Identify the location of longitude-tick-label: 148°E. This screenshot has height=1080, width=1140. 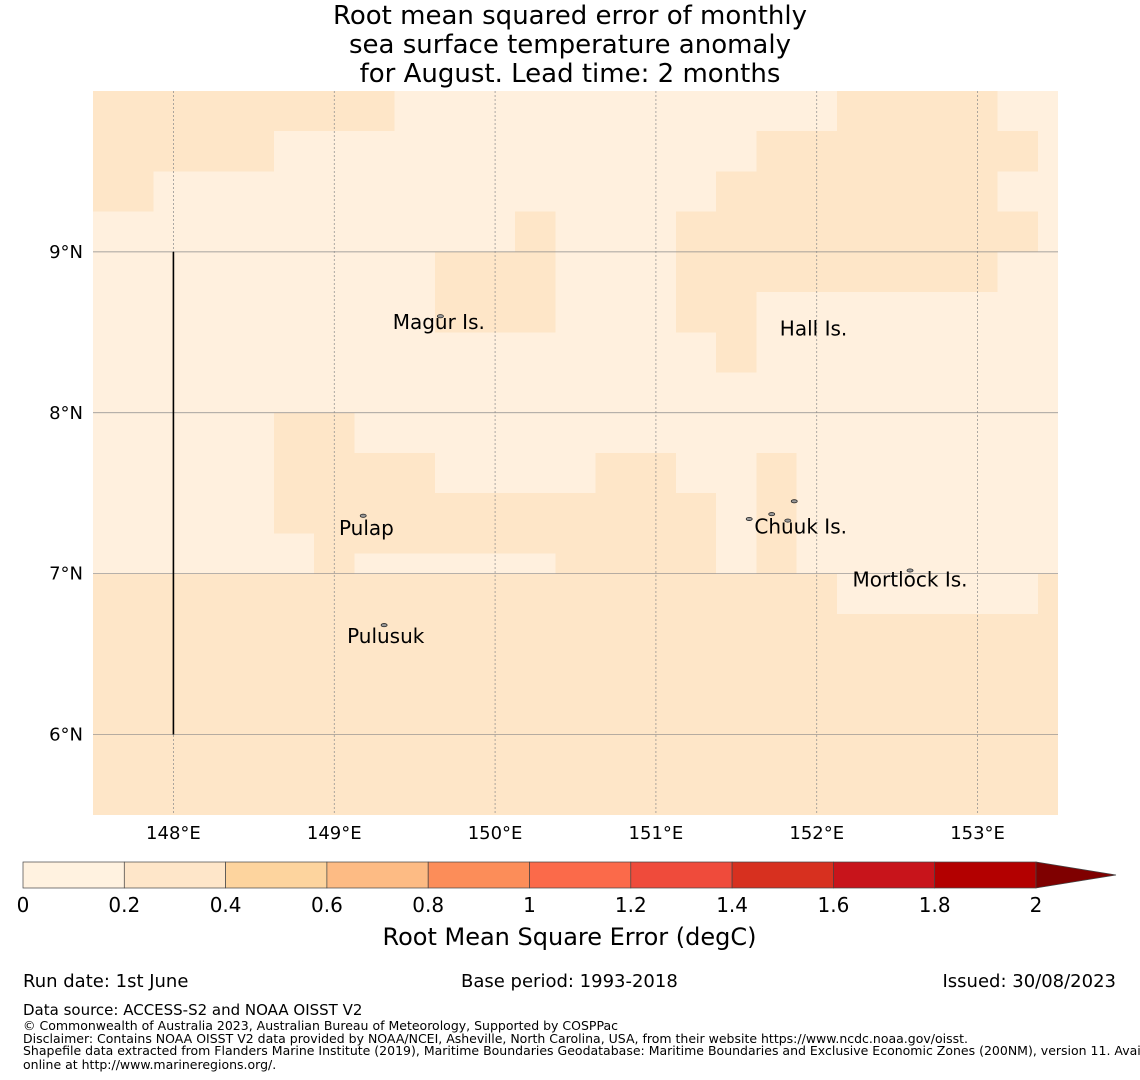
(173, 833).